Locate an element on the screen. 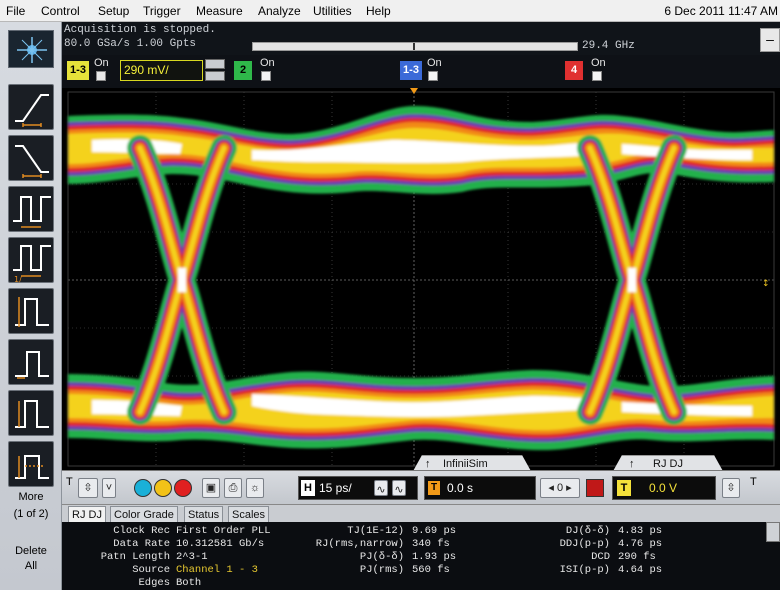  trigger-level-value: 0.0 V is located at coordinates (663, 488).